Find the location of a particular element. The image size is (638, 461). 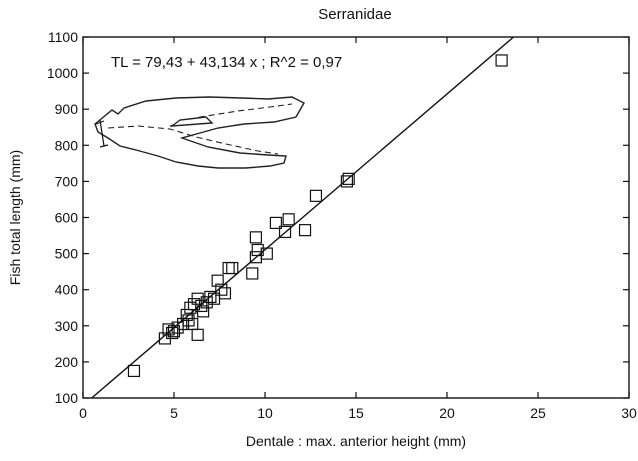

y-tick-label: 500 is located at coordinates (67, 254).